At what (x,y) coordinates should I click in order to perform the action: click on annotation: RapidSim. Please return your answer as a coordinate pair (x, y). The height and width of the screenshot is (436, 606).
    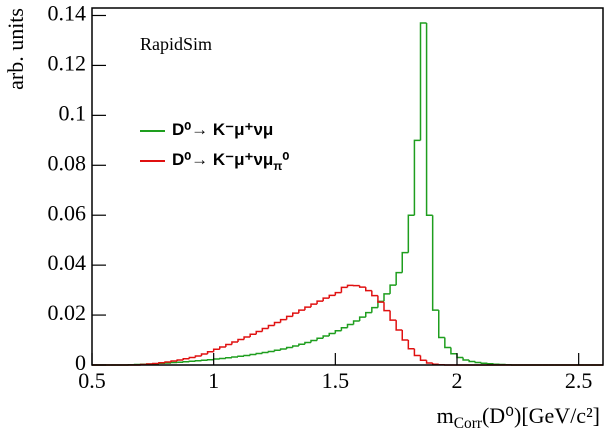
    Looking at the image, I should click on (176, 44).